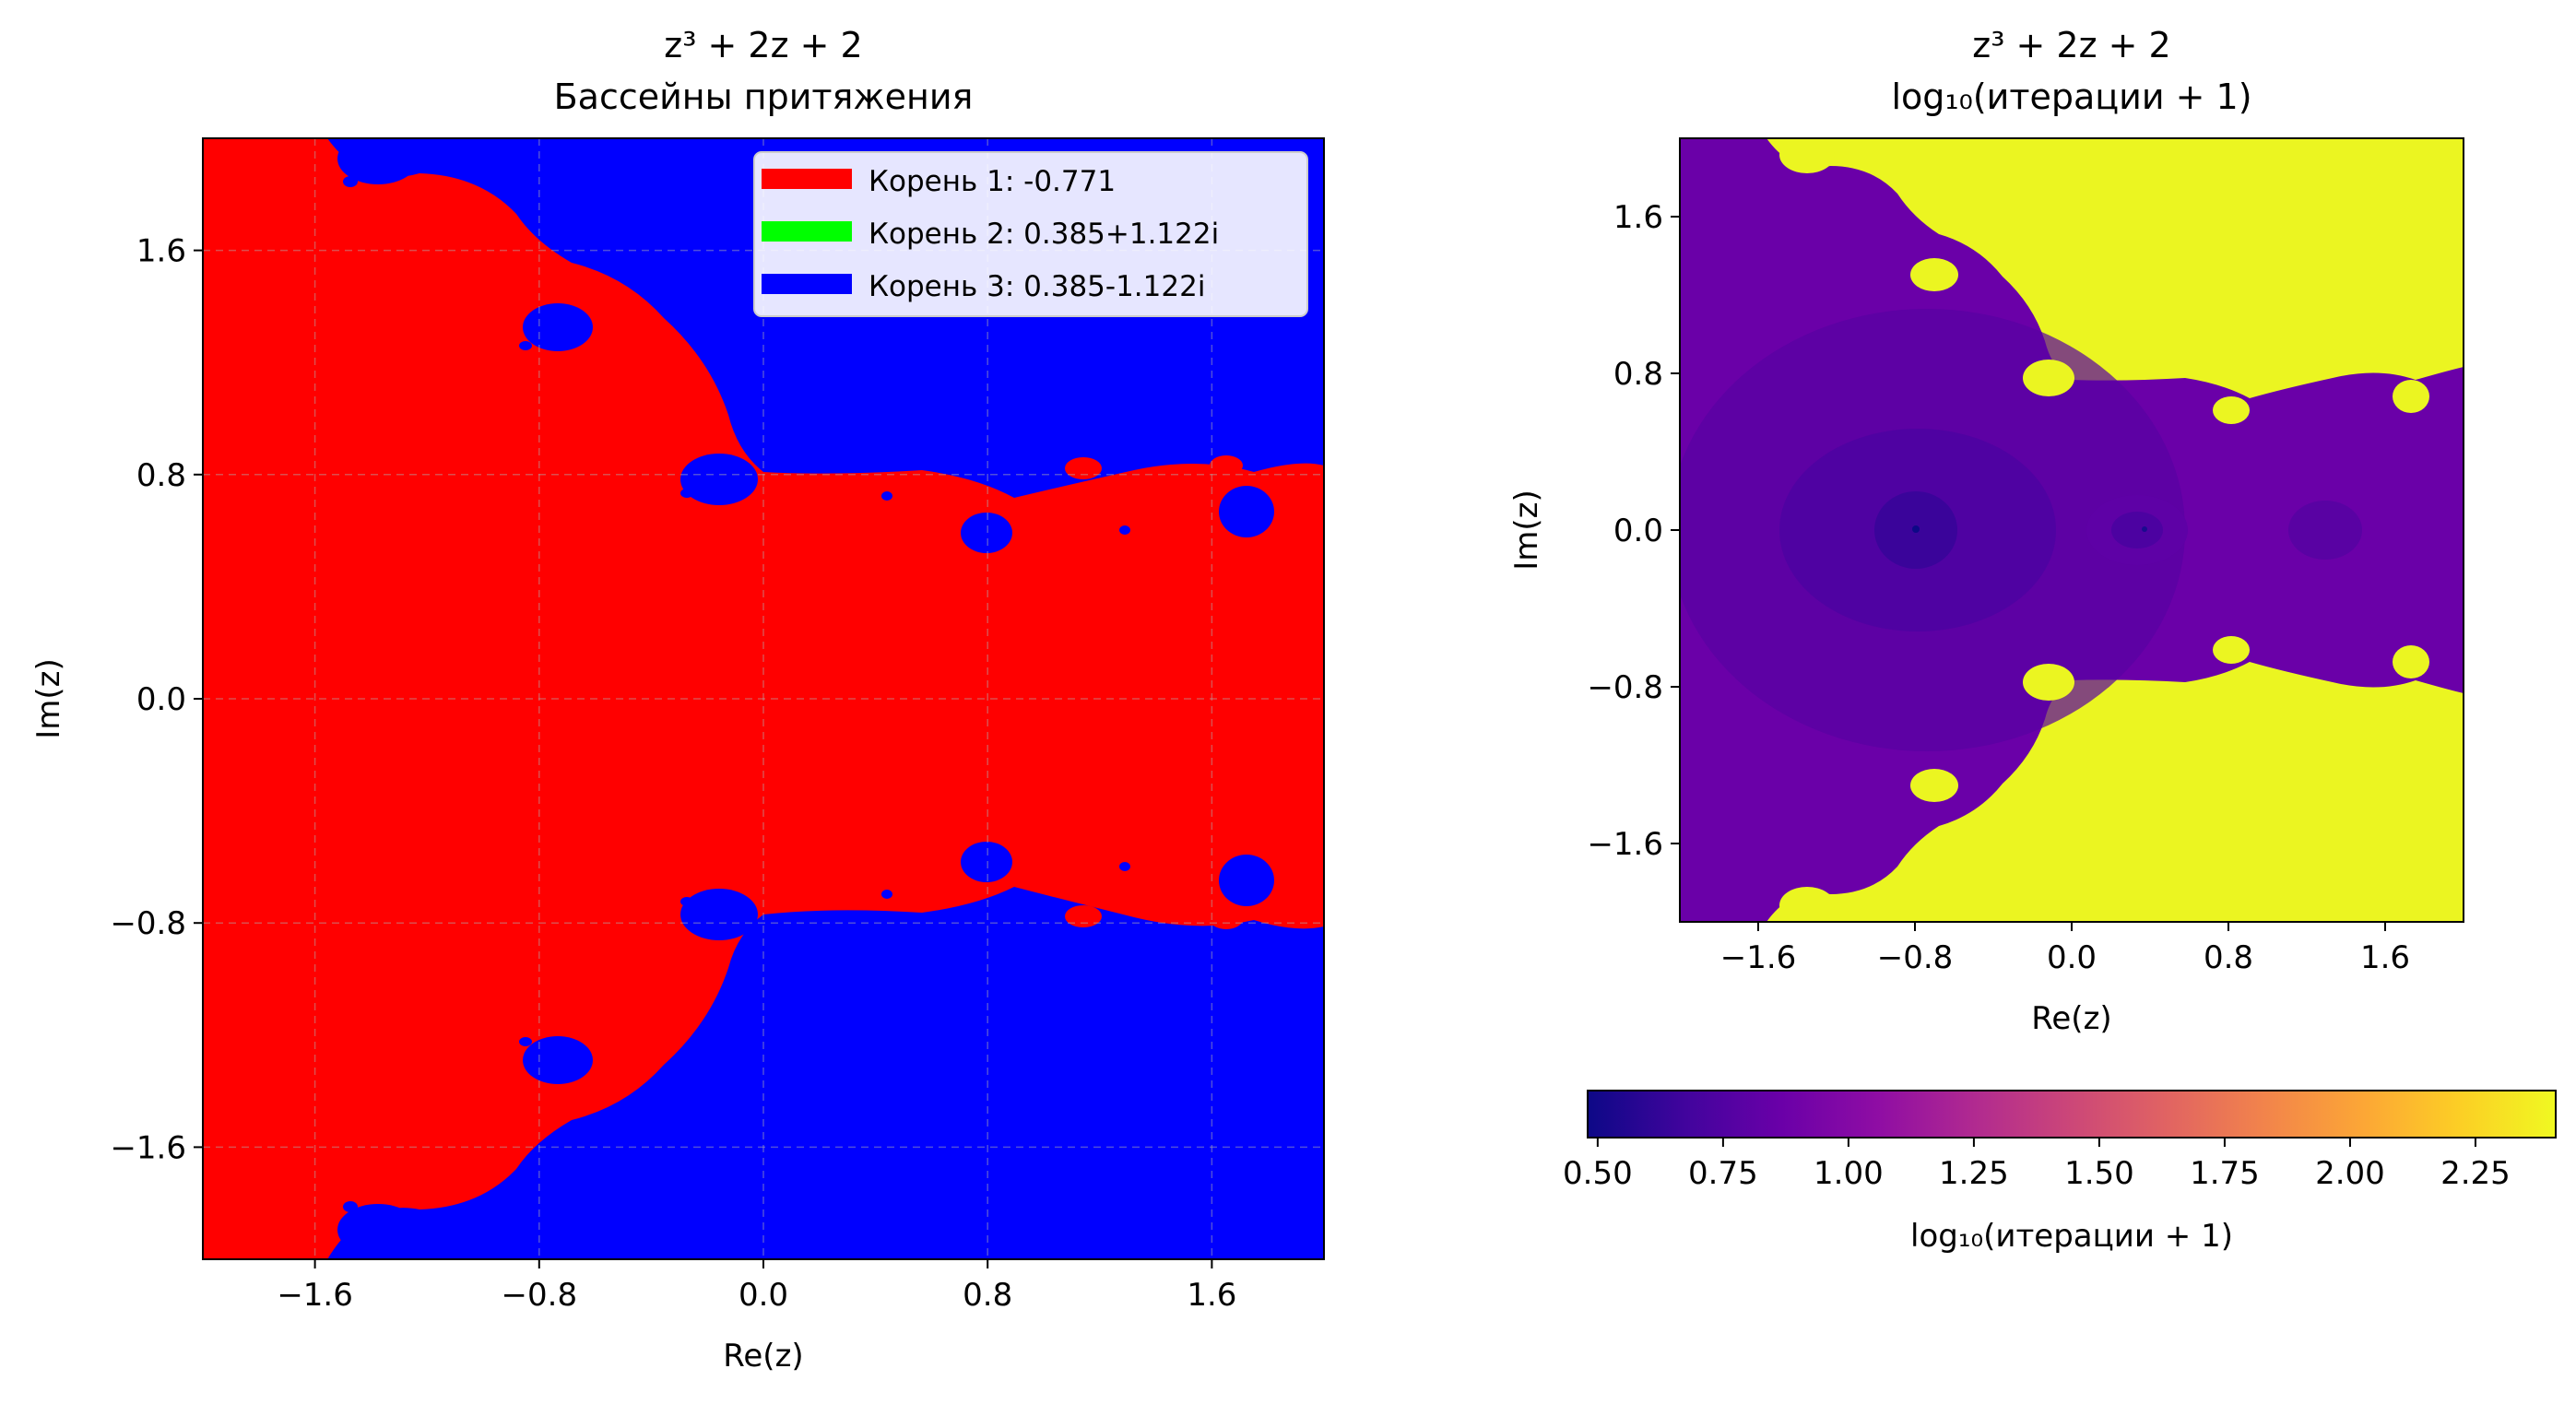  What do you see at coordinates (2037, 1165) in the screenshot?
I see `colorbar-ticks: 0.50 0.75 1.00 1.25 1.50 1.75 2.00 2.25` at bounding box center [2037, 1165].